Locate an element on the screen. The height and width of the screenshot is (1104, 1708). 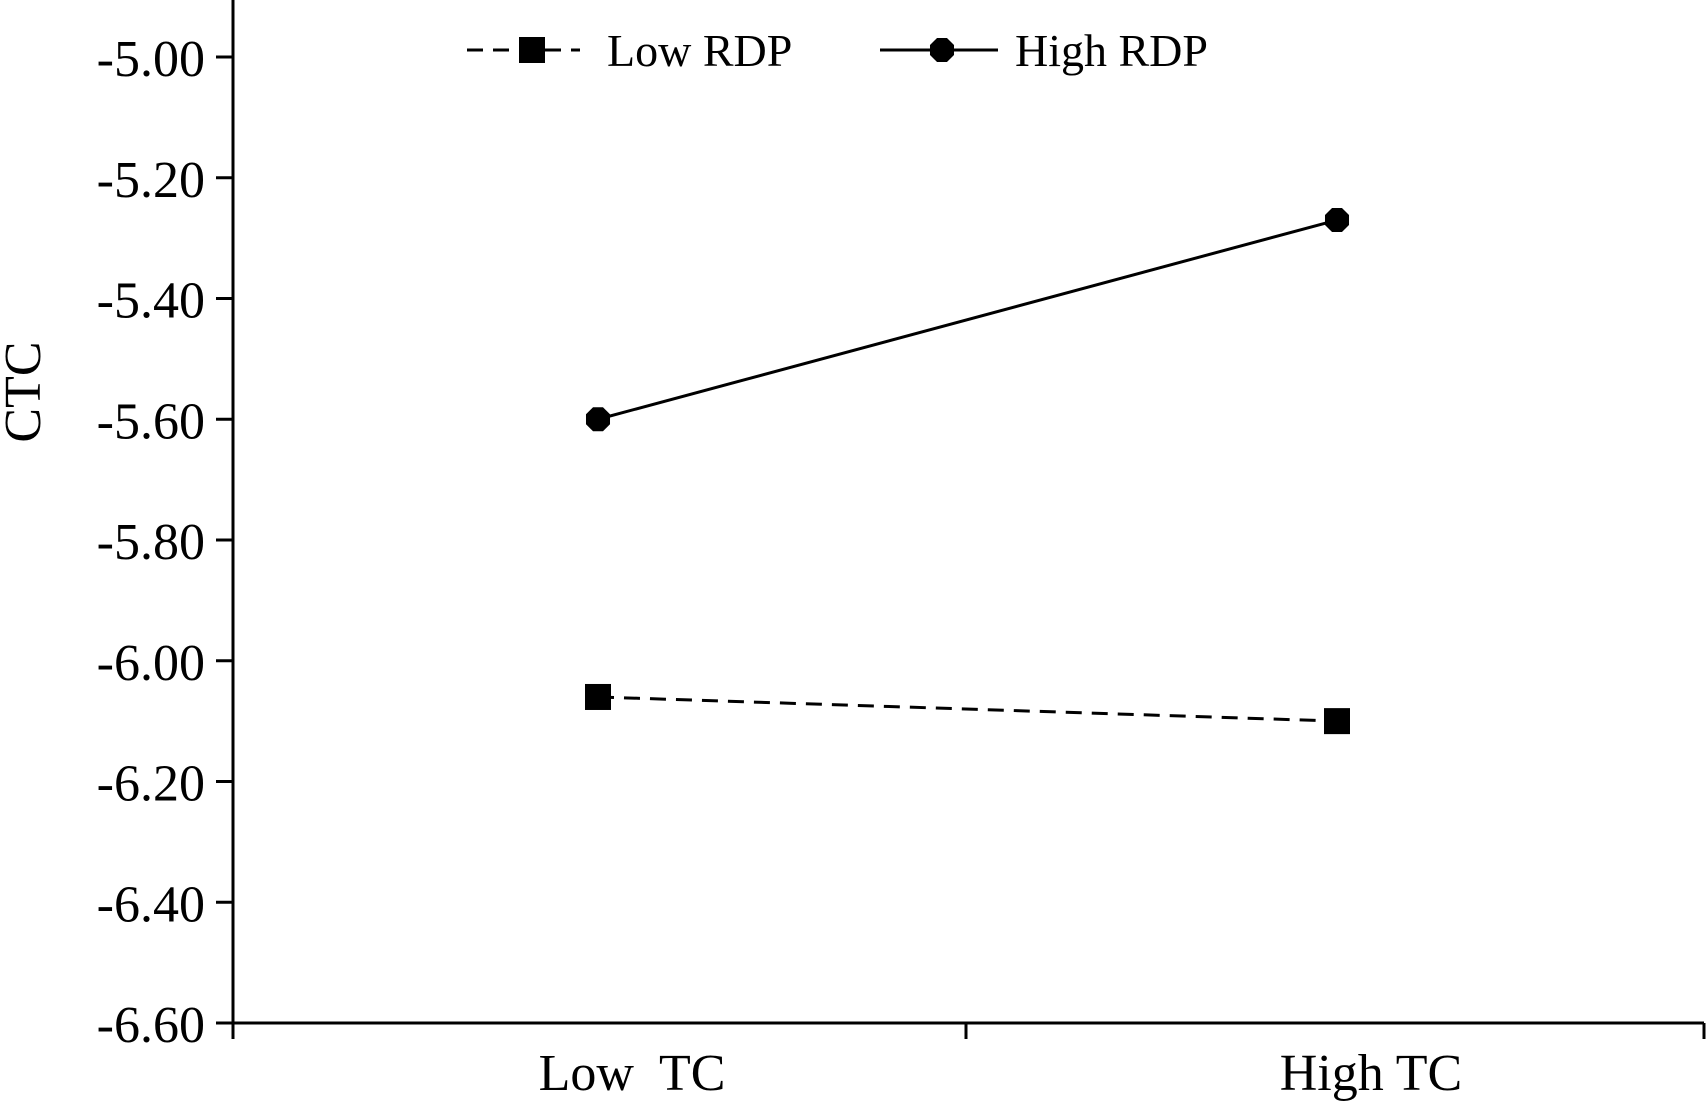
legend-label: High RDP is located at coordinates (1111, 50).